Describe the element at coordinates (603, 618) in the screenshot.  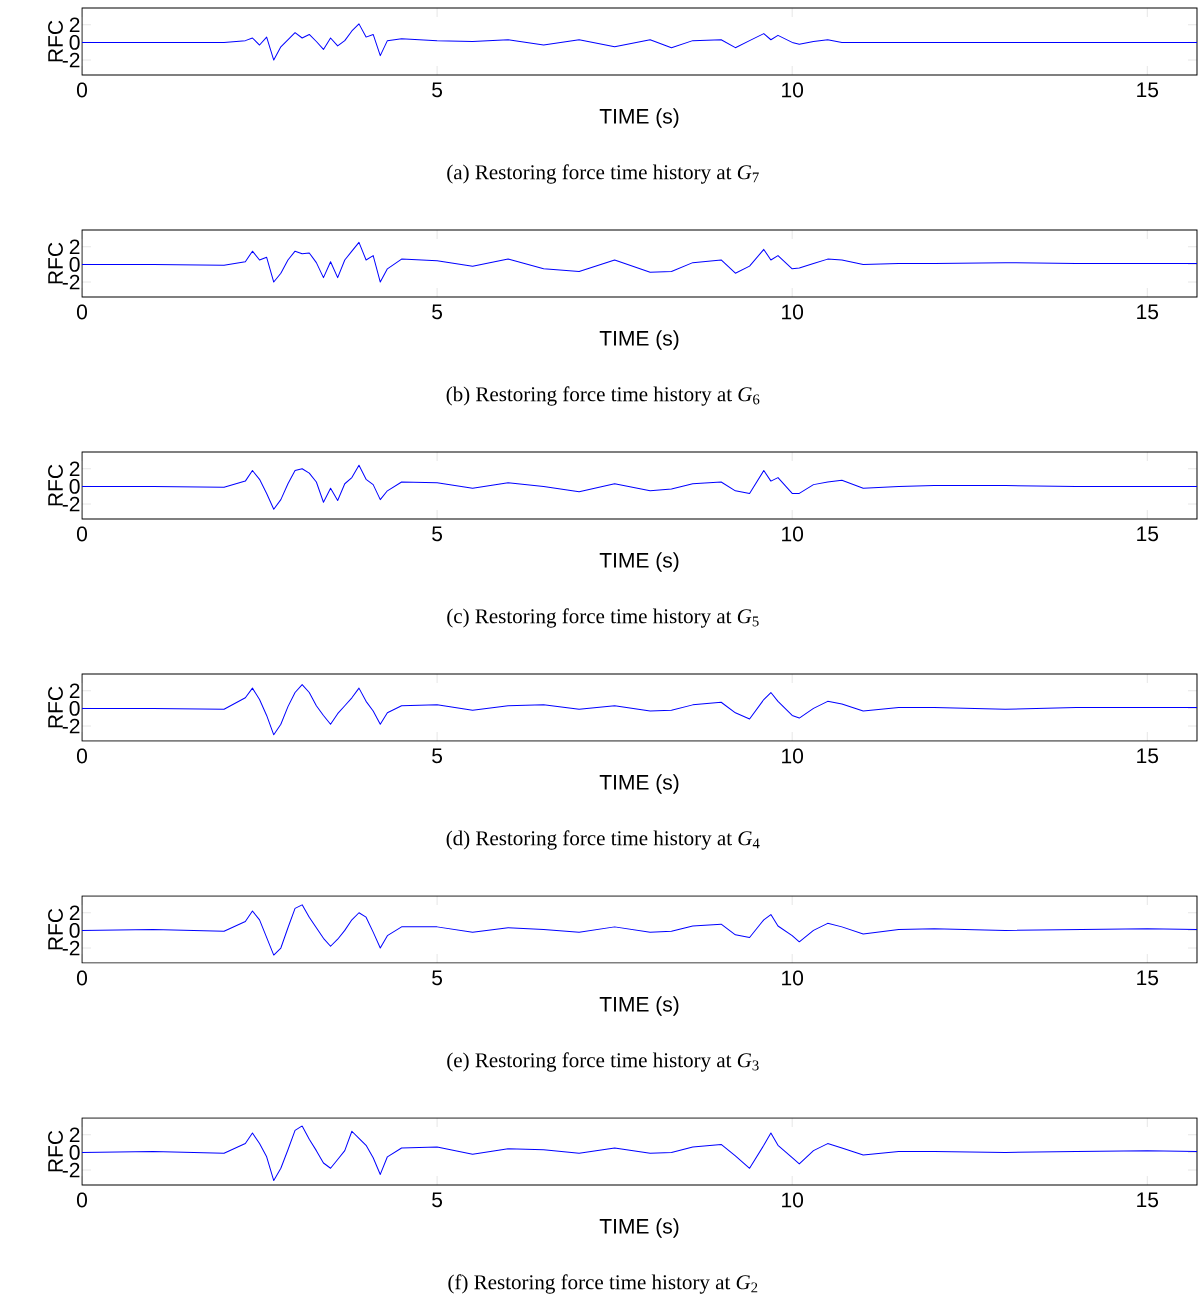
I see `text: (c) Restoring force time history at G$_{5}$` at that location.